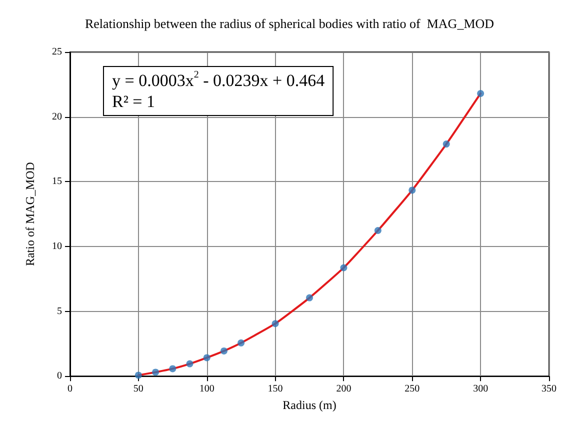 The image size is (579, 424). I want to click on x-tick-label: 150, so click(275, 389).